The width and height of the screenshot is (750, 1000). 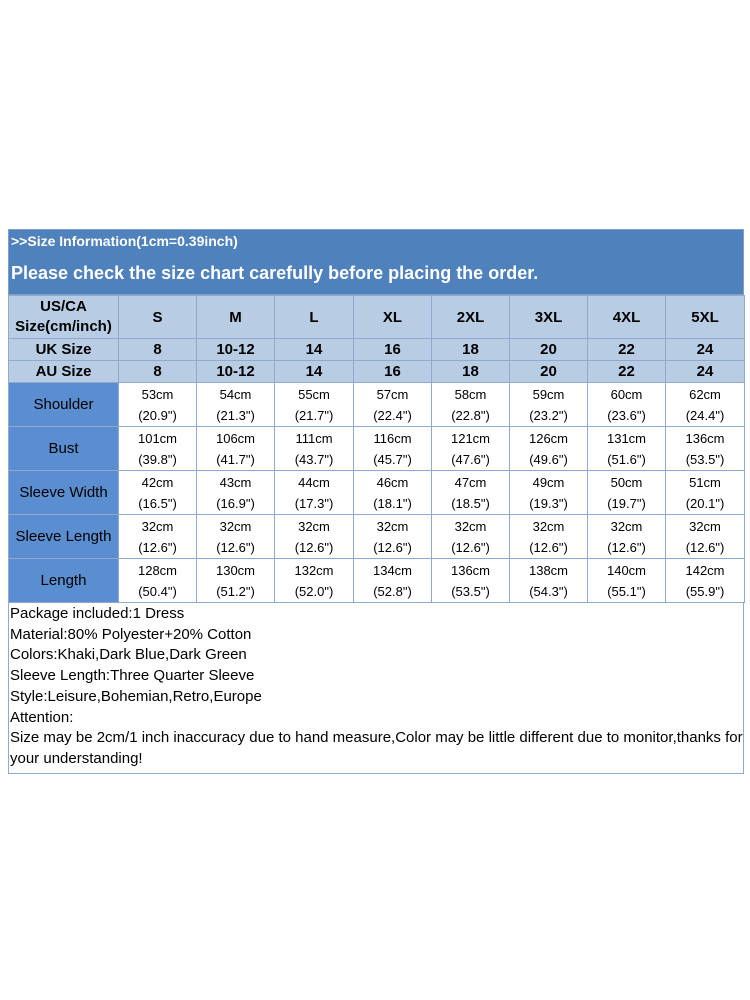 What do you see at coordinates (392, 580) in the screenshot?
I see `measurement-cell: 134cm (52.8")` at bounding box center [392, 580].